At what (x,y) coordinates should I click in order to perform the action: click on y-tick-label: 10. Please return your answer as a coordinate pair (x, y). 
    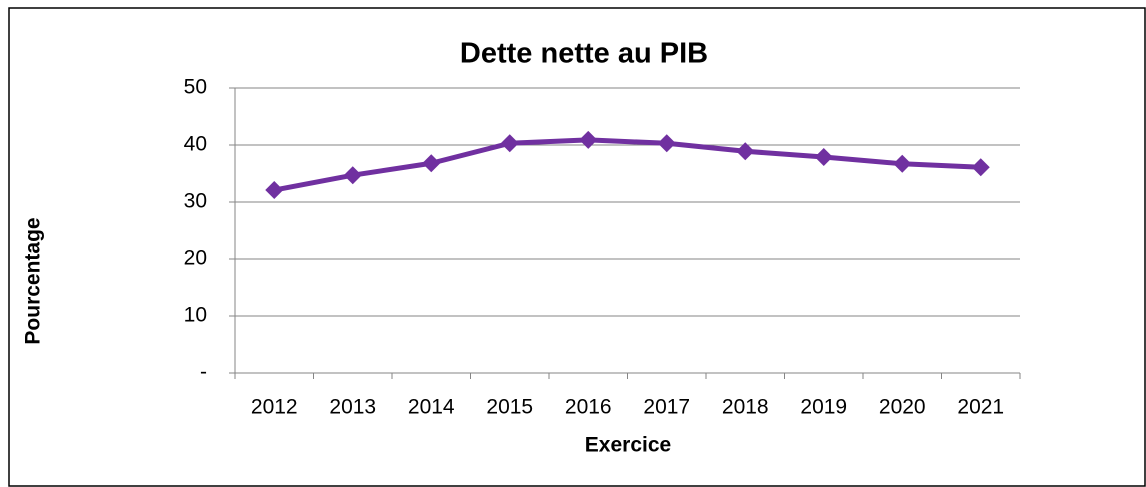
    Looking at the image, I should click on (195, 315).